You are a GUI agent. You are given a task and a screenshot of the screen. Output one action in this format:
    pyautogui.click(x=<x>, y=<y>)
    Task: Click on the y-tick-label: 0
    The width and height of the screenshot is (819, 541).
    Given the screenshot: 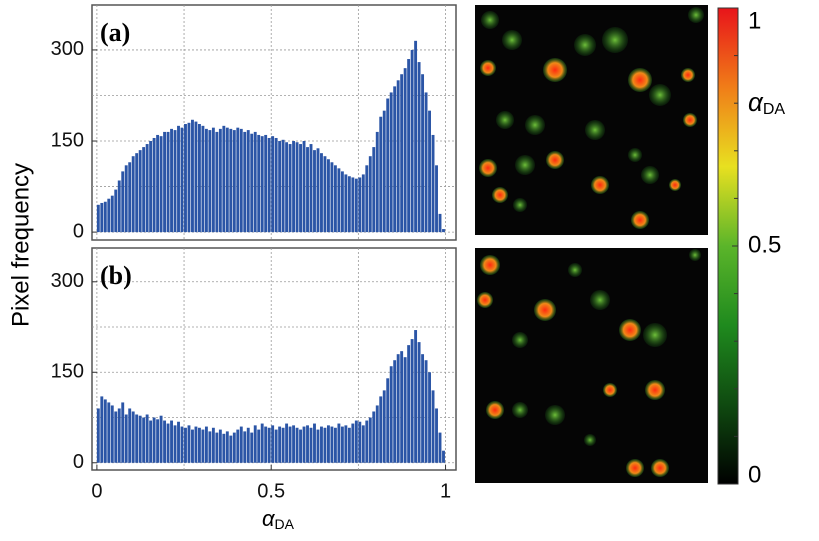 What is the action you would take?
    pyautogui.click(x=78, y=462)
    